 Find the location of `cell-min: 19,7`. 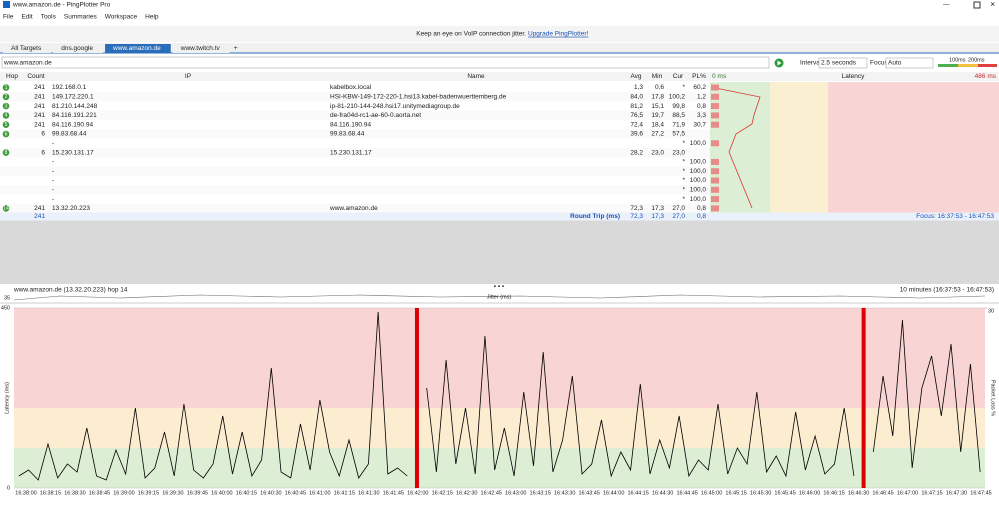

cell-min: 19,7 is located at coordinates (657, 115).